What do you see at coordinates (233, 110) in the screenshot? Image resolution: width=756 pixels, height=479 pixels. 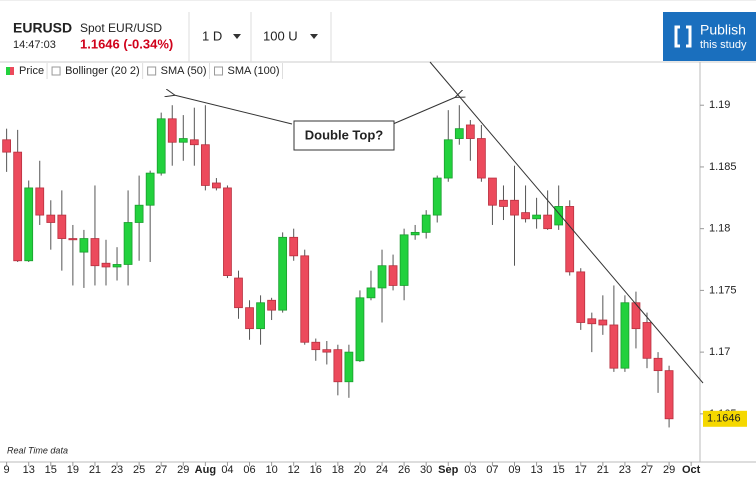 I see `annotation-arrow` at bounding box center [233, 110].